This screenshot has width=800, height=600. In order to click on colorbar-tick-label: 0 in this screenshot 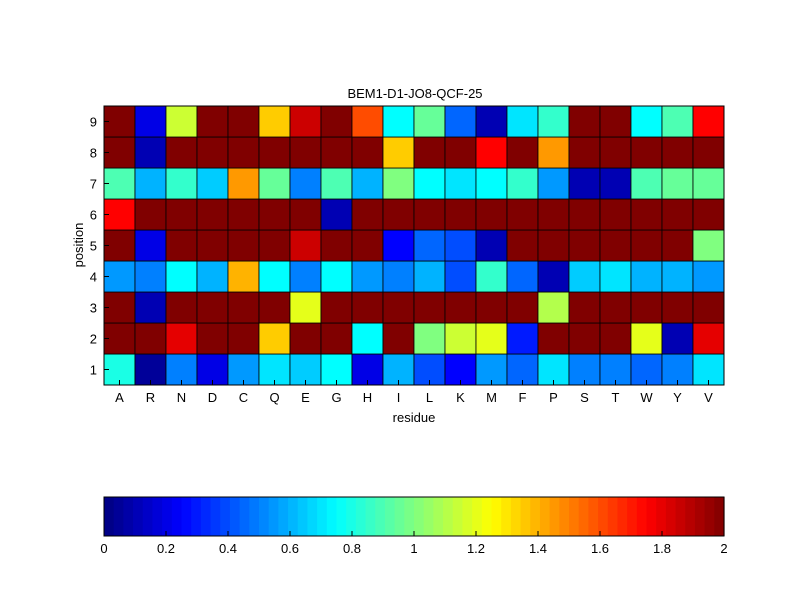, I will do `click(103, 548)`.